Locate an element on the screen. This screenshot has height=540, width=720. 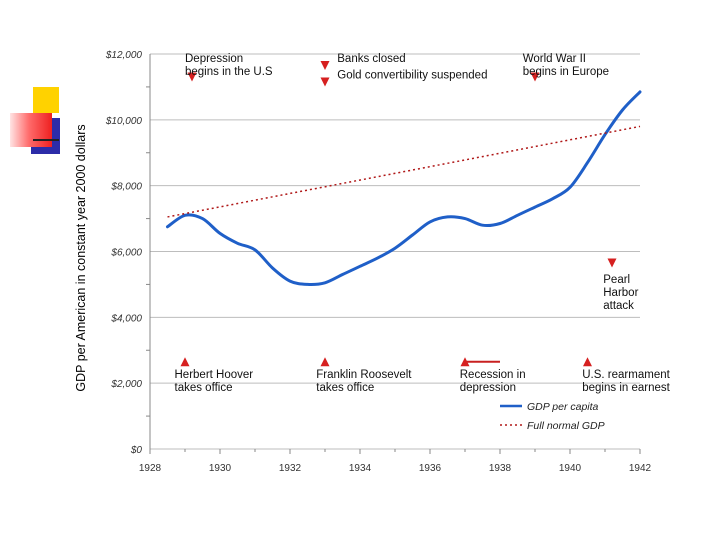
annotation-label: Depression begins in the U.S is located at coordinates (229, 65).